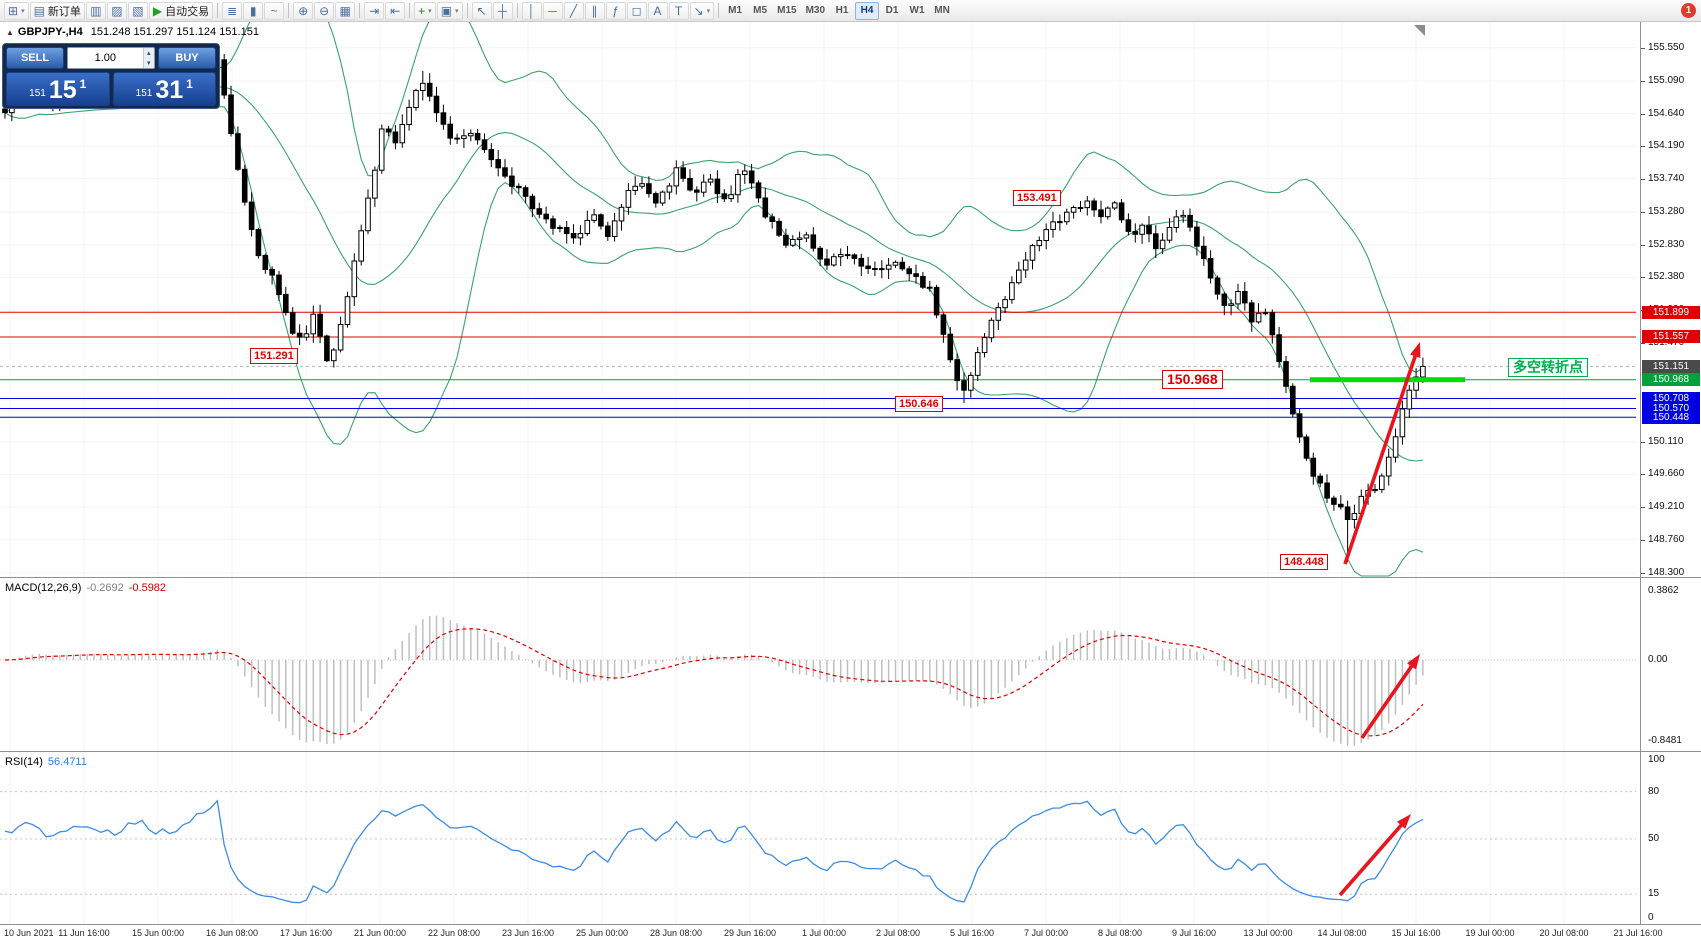 Image resolution: width=1701 pixels, height=943 pixels. What do you see at coordinates (615, 10) in the screenshot?
I see `fibonacci-button: ƒ` at bounding box center [615, 10].